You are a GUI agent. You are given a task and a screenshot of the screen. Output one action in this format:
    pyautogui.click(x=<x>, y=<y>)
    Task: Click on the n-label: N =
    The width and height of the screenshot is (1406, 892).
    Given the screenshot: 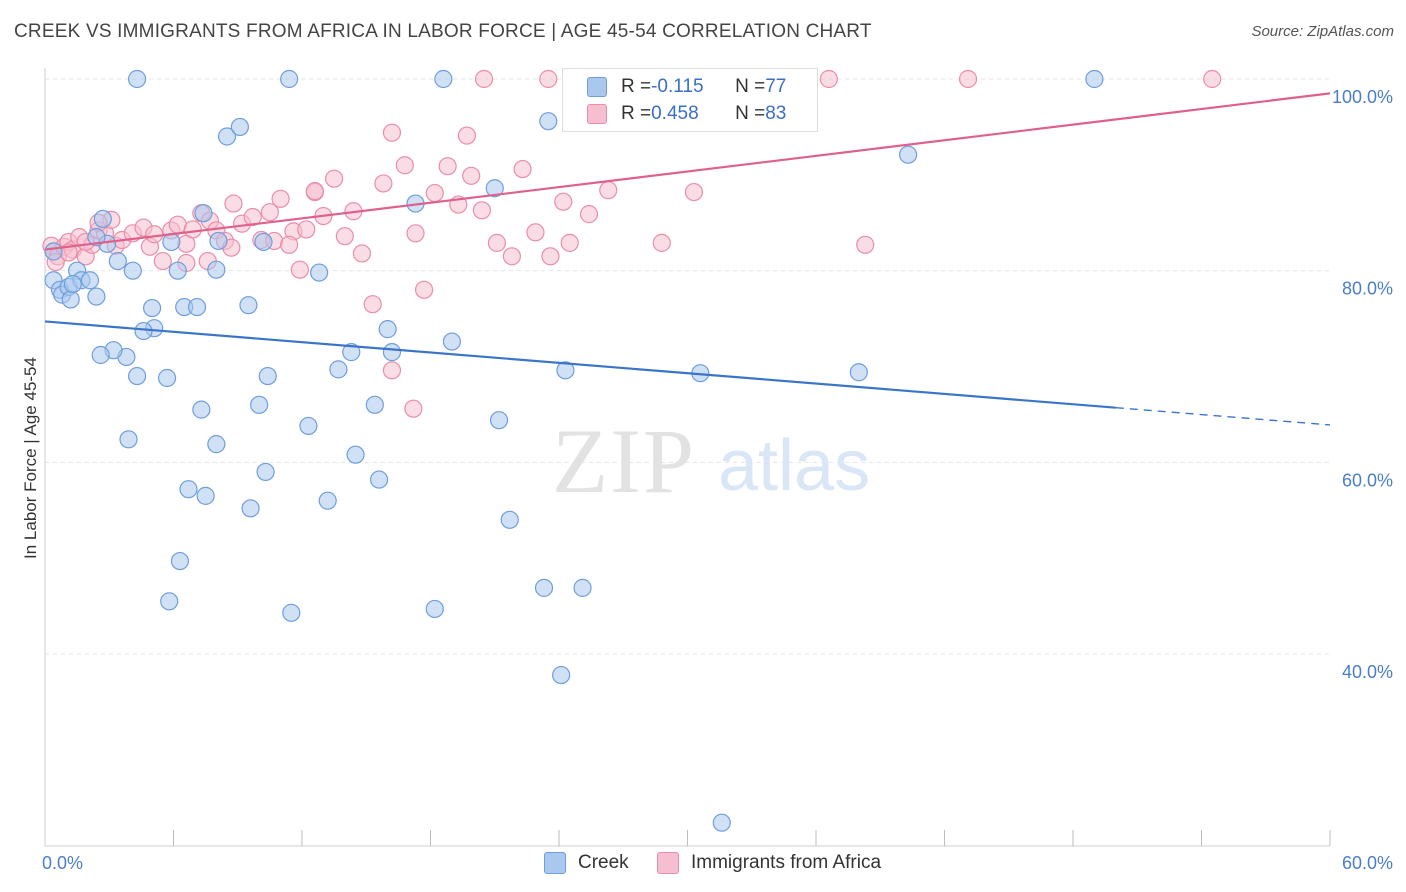 What is the action you would take?
    pyautogui.click(x=750, y=86)
    